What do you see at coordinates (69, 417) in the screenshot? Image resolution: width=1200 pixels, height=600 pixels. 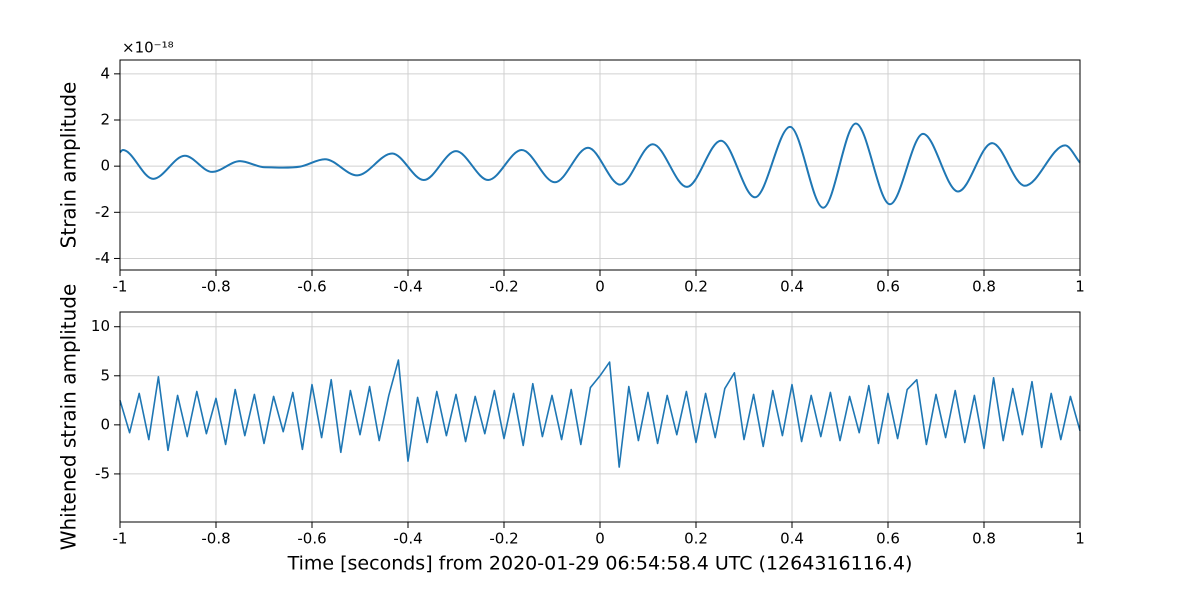 I see `y-axis-label: Whitened strain amplitude` at bounding box center [69, 417].